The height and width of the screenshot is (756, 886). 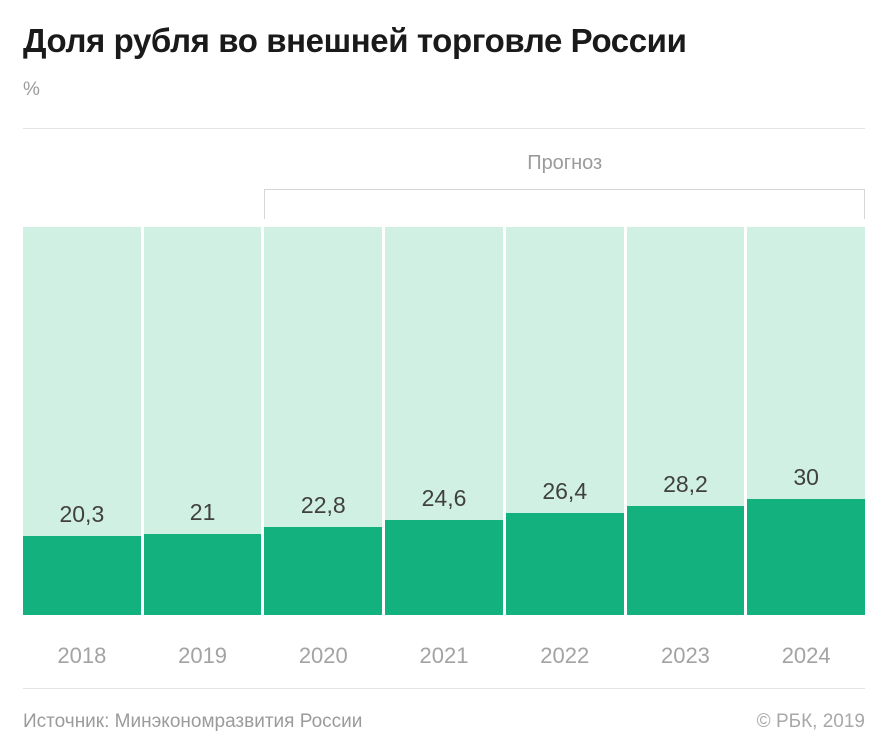 I want to click on bar-group-2019: 21, so click(x=202, y=421).